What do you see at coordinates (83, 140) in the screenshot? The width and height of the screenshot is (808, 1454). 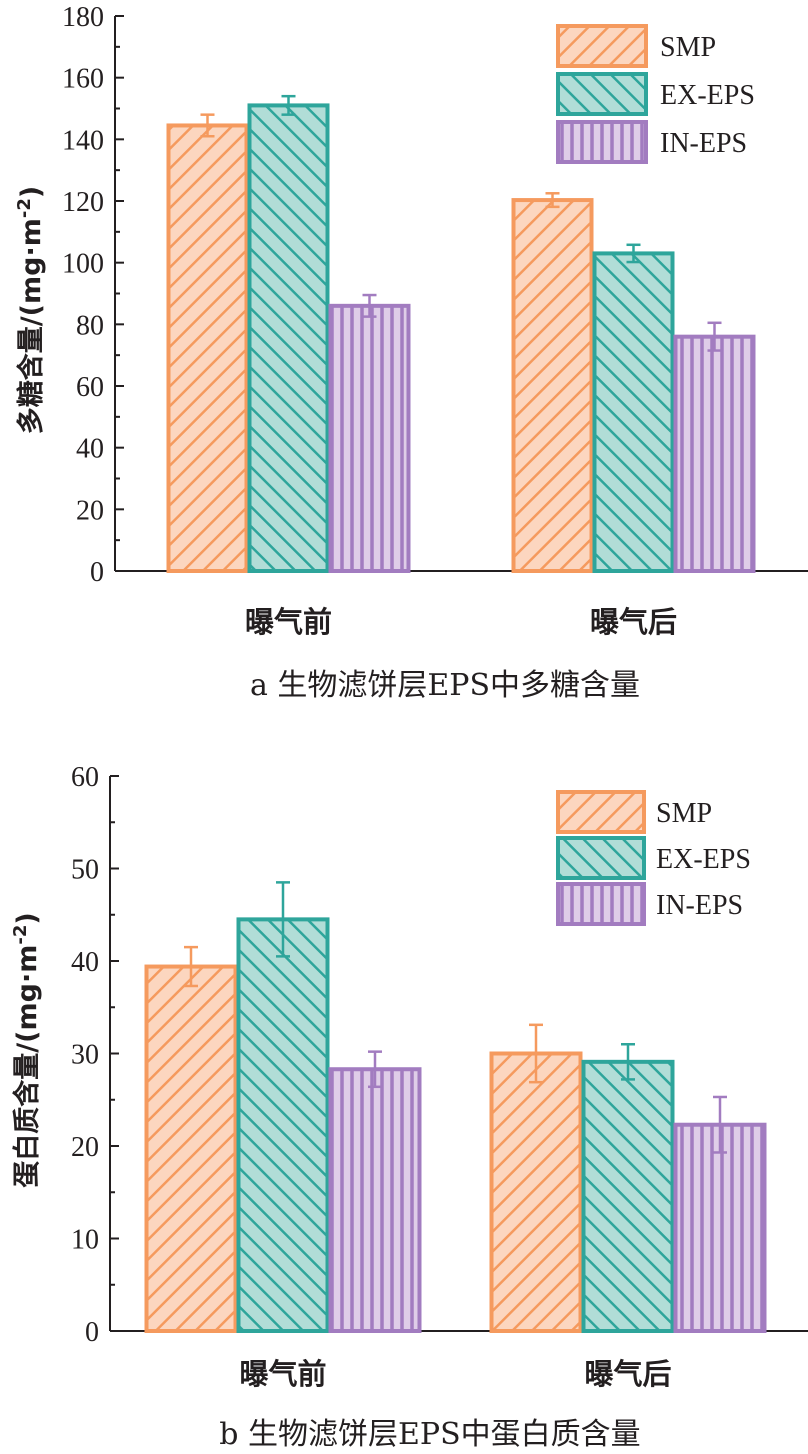 I see `y-tick-label: 140` at bounding box center [83, 140].